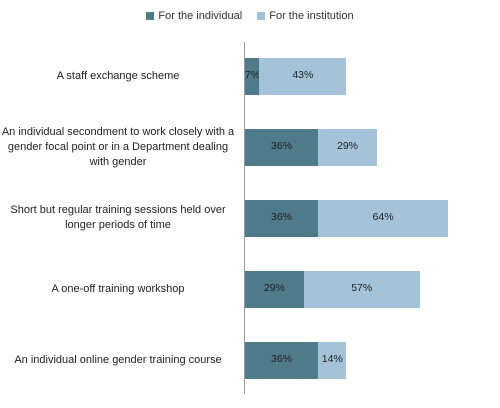  What do you see at coordinates (311, 16) in the screenshot?
I see `legend-label-institution: For the institution` at bounding box center [311, 16].